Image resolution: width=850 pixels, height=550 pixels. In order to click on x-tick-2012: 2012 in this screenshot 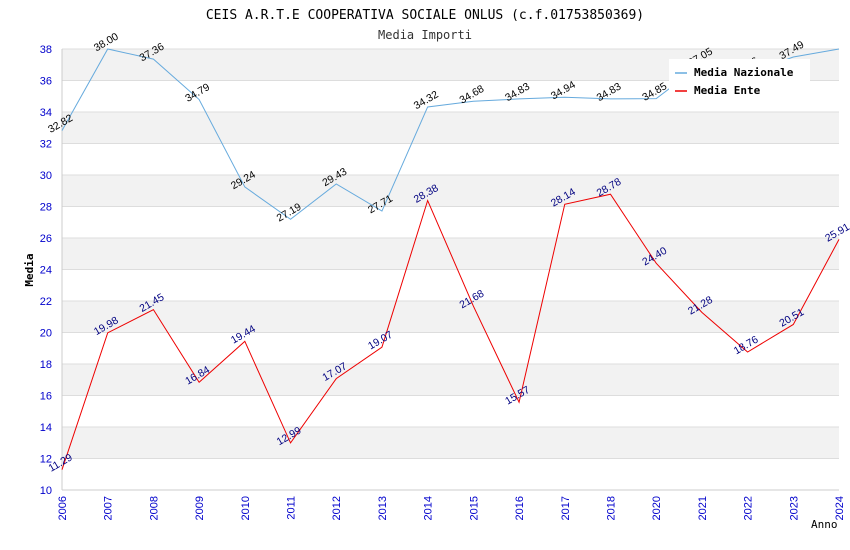, I will do `click(337, 508)`.